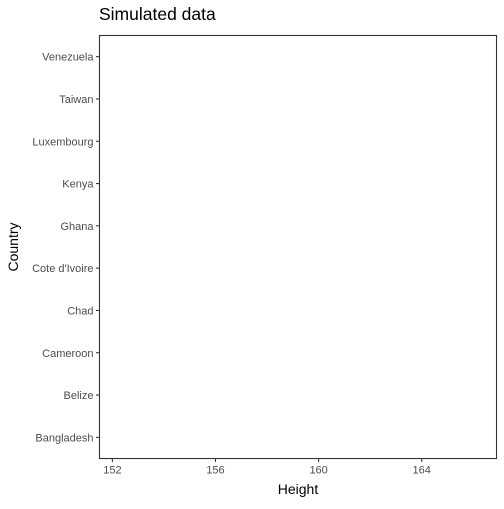 Image resolution: width=504 pixels, height=509 pixels. Describe the element at coordinates (157, 14) in the screenshot. I see `chart-title: Simulated data` at that location.